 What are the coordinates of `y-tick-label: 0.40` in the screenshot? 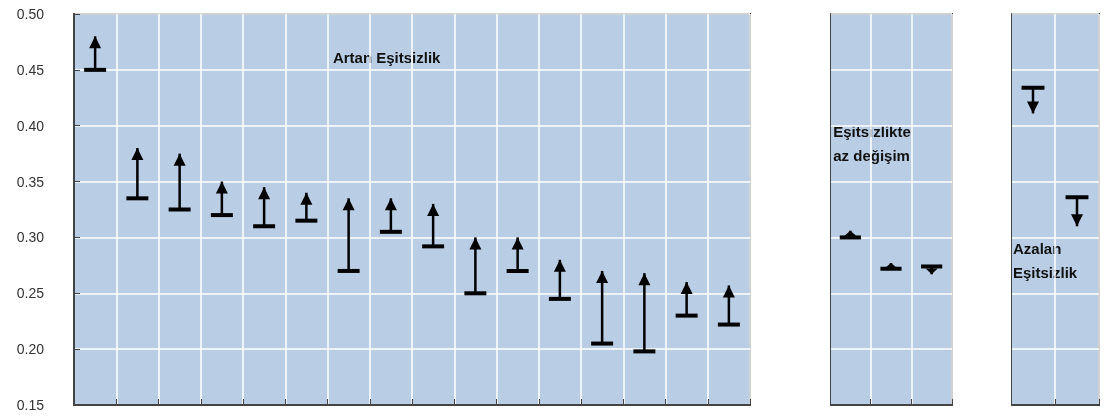 It's located at (30, 125).